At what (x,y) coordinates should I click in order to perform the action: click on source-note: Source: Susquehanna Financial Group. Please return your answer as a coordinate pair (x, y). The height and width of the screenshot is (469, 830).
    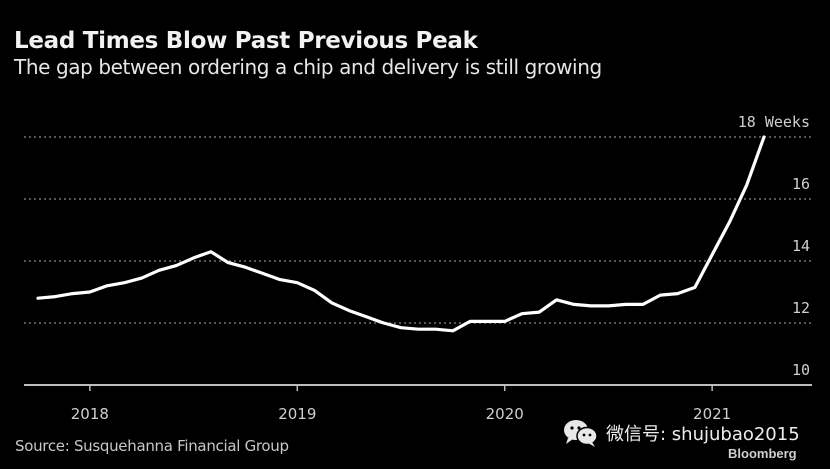
    Looking at the image, I should click on (152, 446).